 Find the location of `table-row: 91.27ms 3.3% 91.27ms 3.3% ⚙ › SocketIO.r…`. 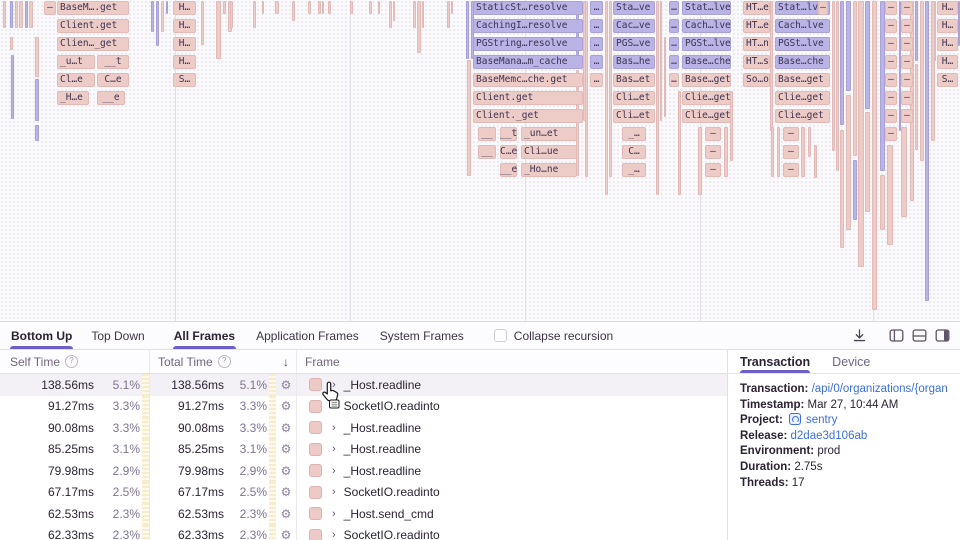

table-row: 91.27ms 3.3% 91.27ms 3.3% ⚙ › SocketIO.r… is located at coordinates (363, 406).